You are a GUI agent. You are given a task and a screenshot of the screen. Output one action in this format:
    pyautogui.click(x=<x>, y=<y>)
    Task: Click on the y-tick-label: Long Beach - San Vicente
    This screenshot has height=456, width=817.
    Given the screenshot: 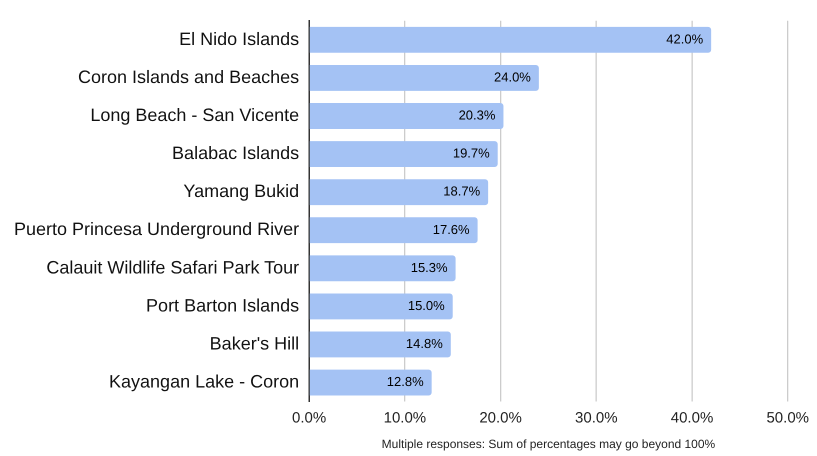 What is the action you would take?
    pyautogui.click(x=195, y=114)
    